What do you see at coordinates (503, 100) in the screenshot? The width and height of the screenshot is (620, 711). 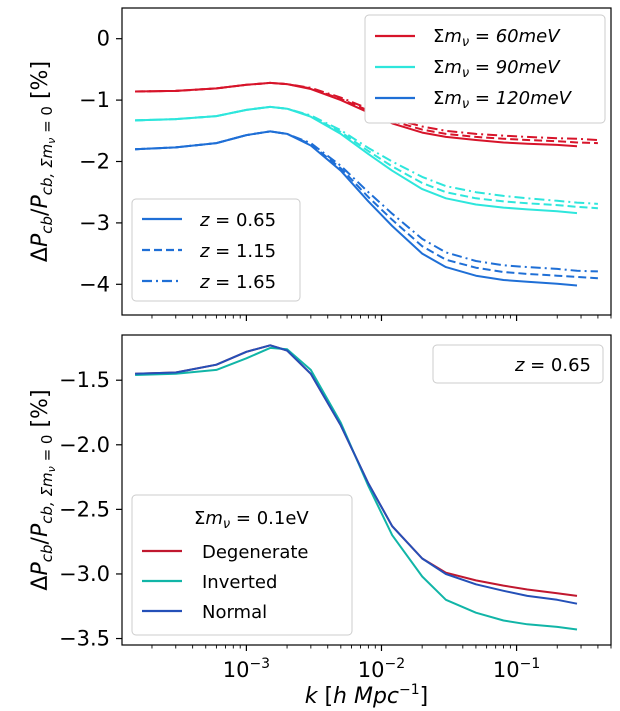 I see `legend-label: Σmν = 120meV` at bounding box center [503, 100].